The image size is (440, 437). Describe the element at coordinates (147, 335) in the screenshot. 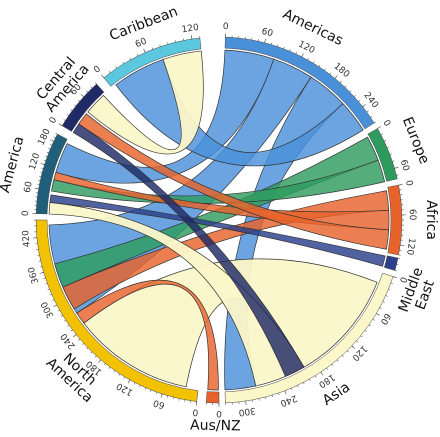

I see `ribbon-aus-nz-to-north-america` at that location.